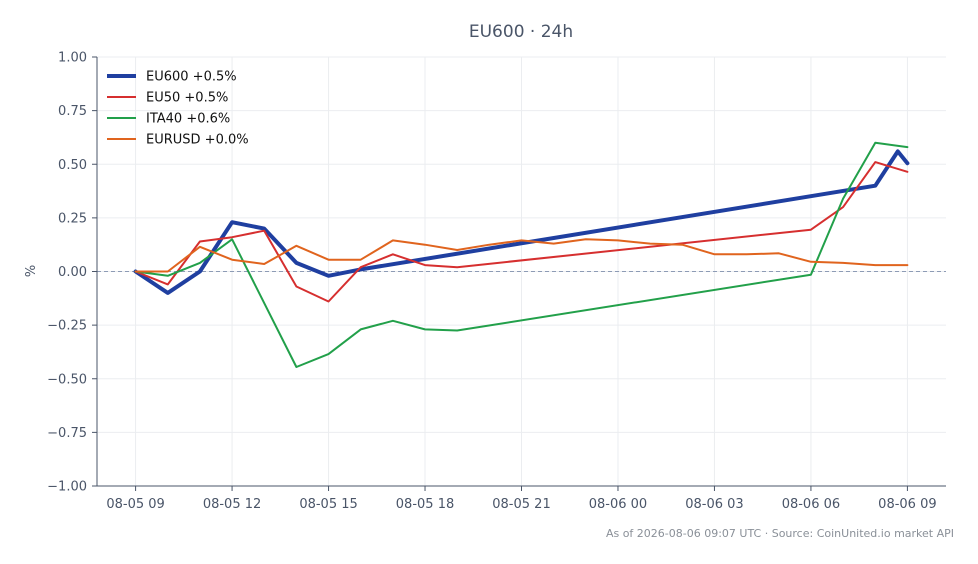 The height and width of the screenshot is (564, 978). I want to click on x-tick-label: 08-05 15, so click(328, 504).